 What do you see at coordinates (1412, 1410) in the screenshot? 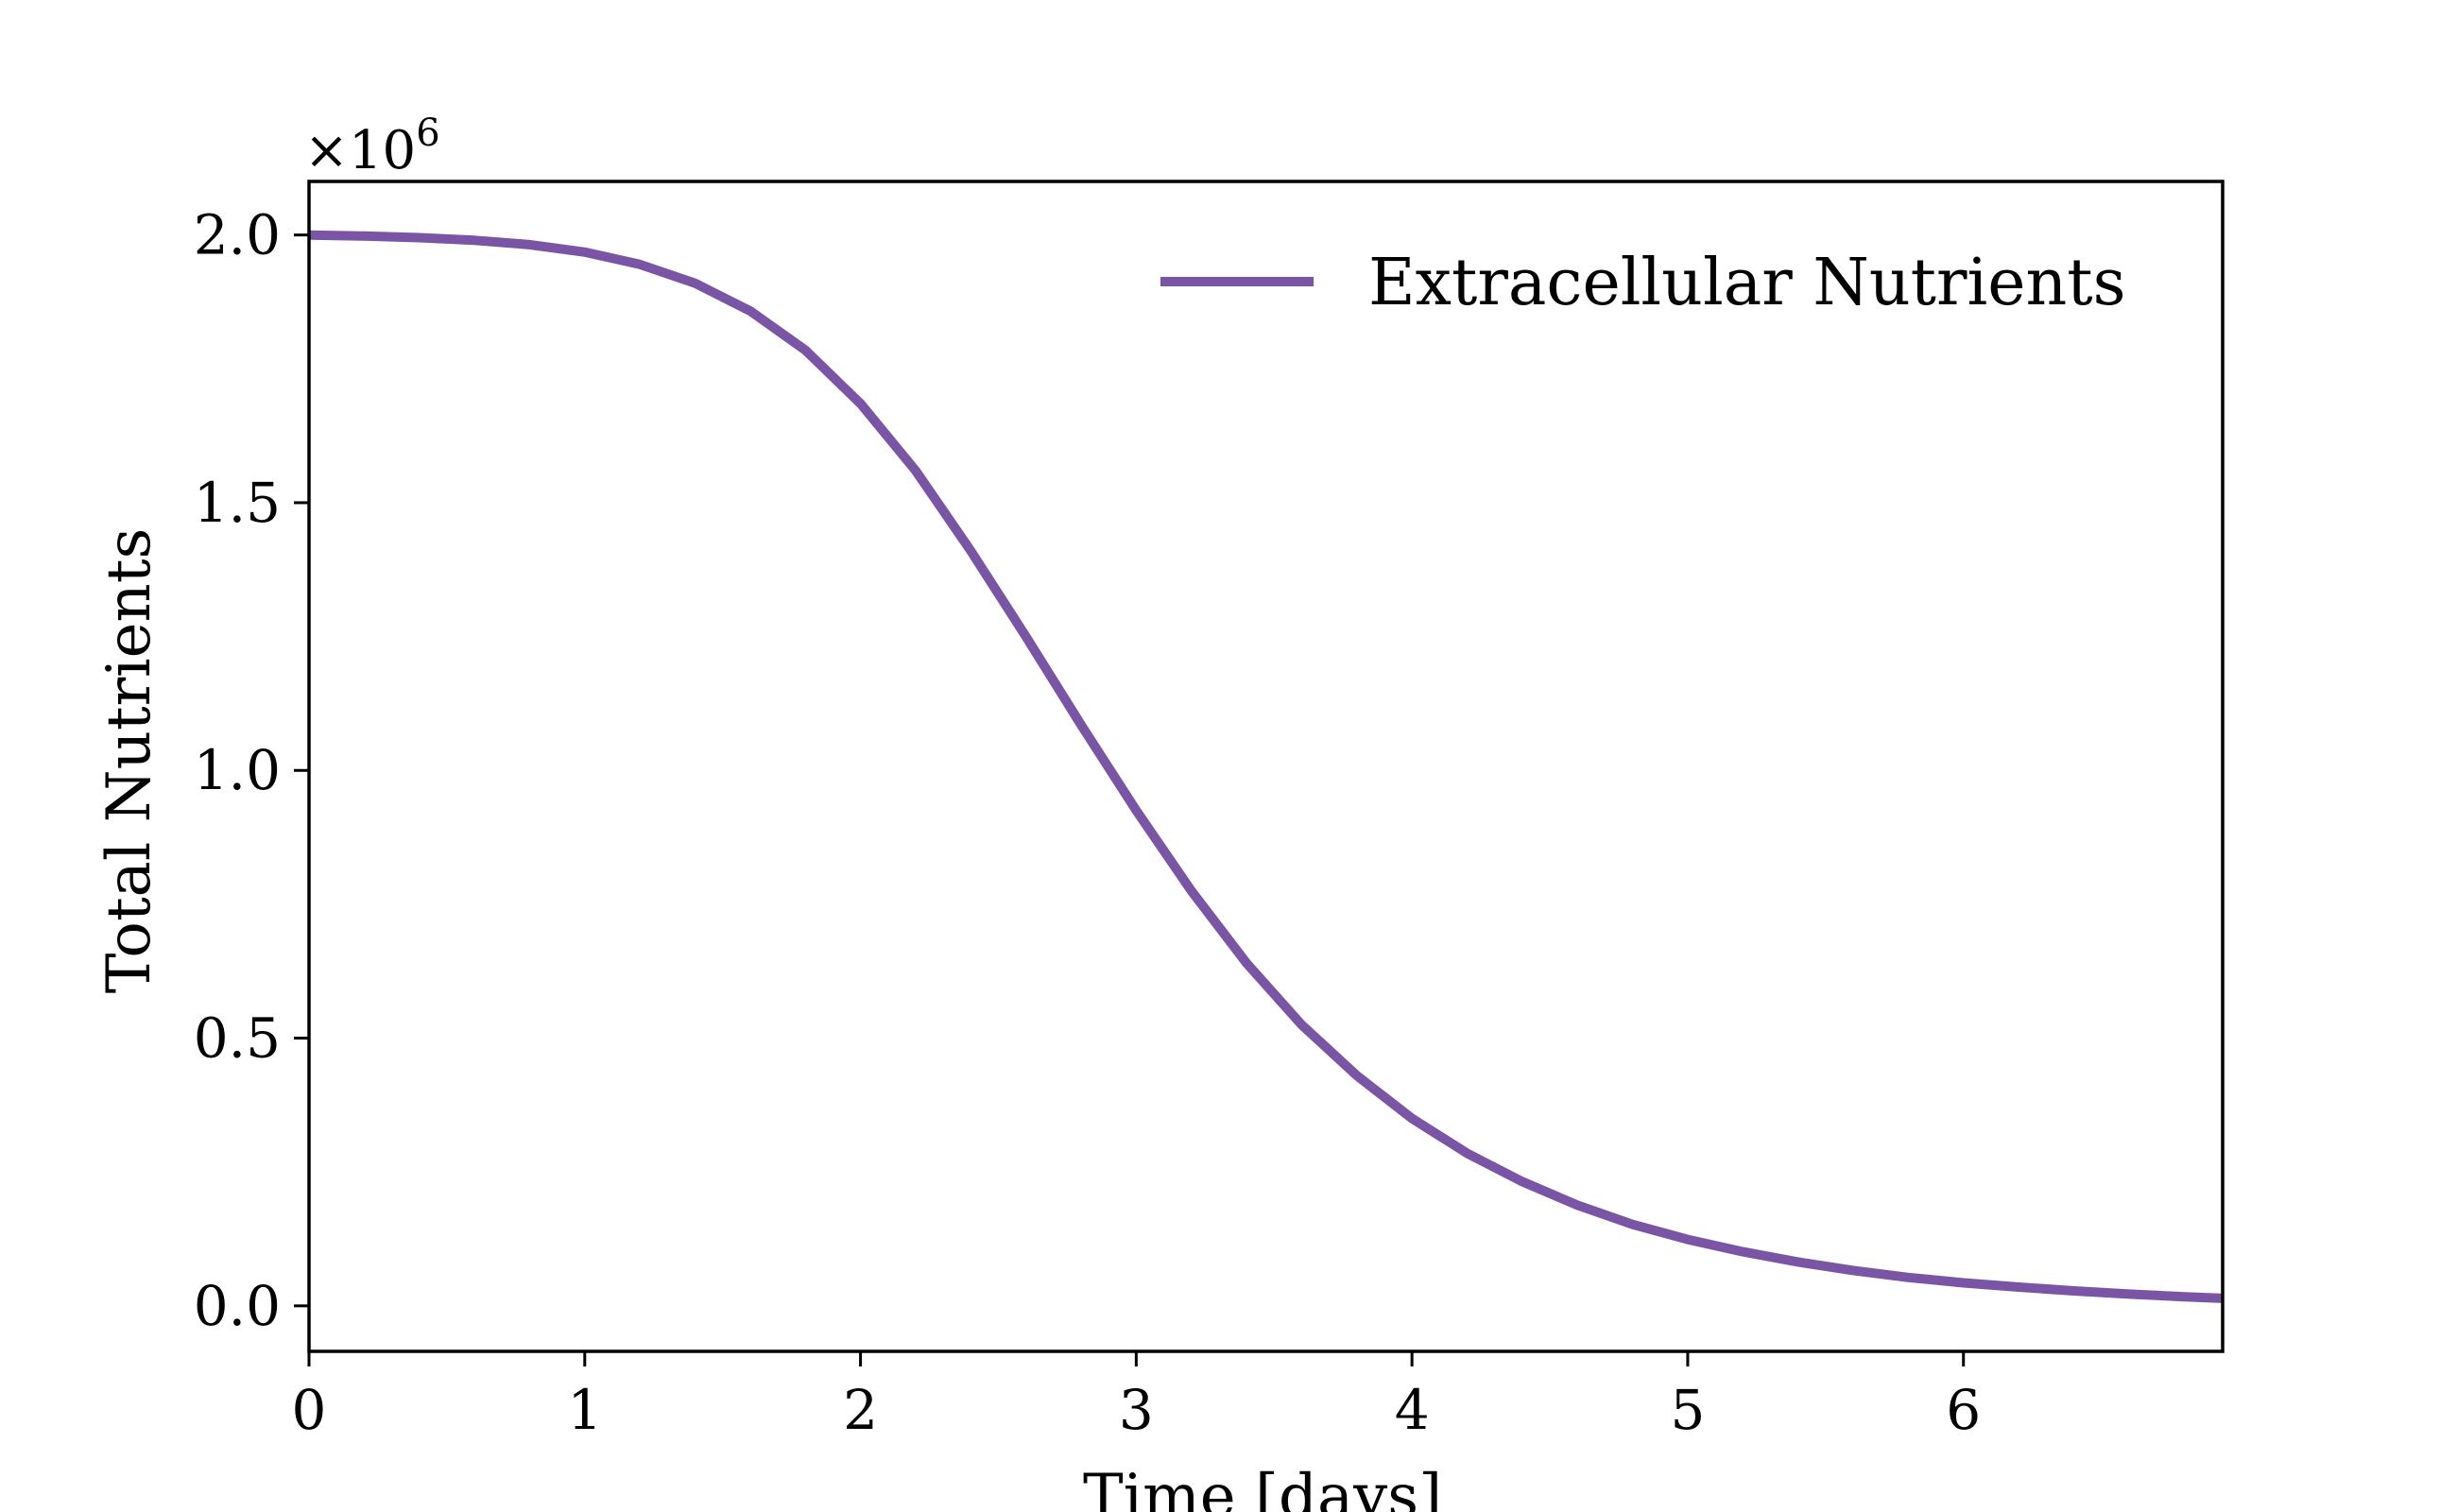
I see `x-tick-label: 4` at bounding box center [1412, 1410].